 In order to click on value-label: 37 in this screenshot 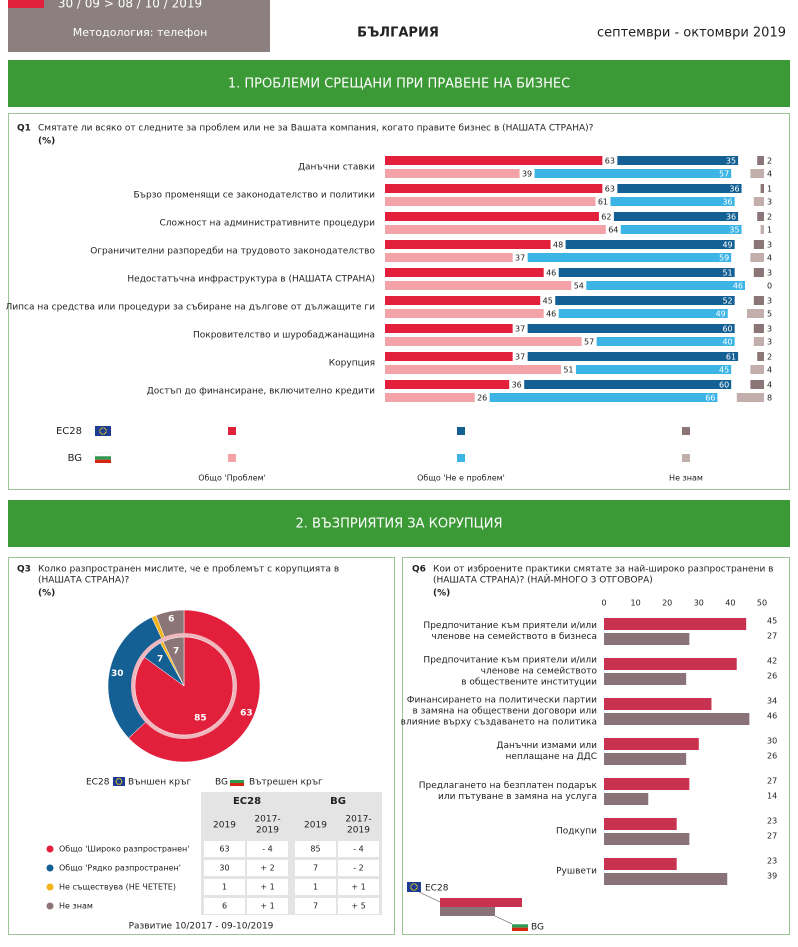, I will do `click(520, 329)`.